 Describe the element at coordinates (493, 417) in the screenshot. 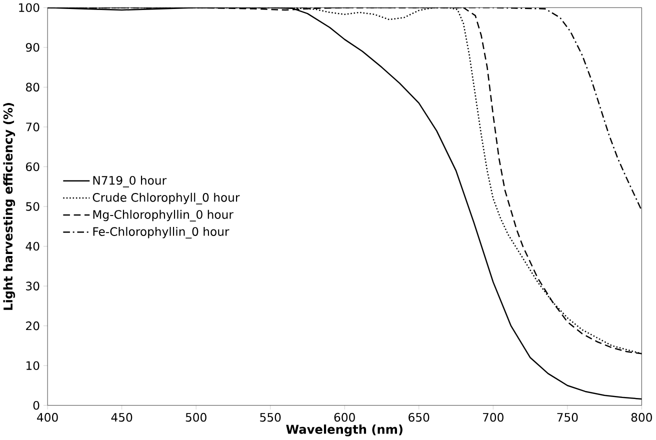

I see `x-tick-label: 700` at that location.